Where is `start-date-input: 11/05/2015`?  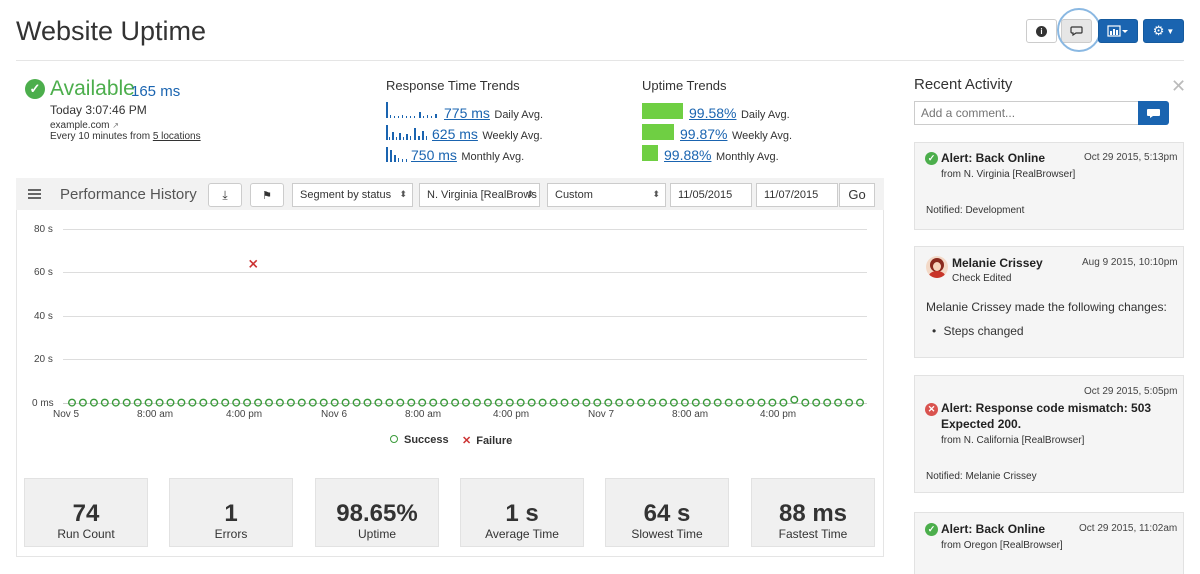 start-date-input: 11/05/2015 is located at coordinates (711, 195).